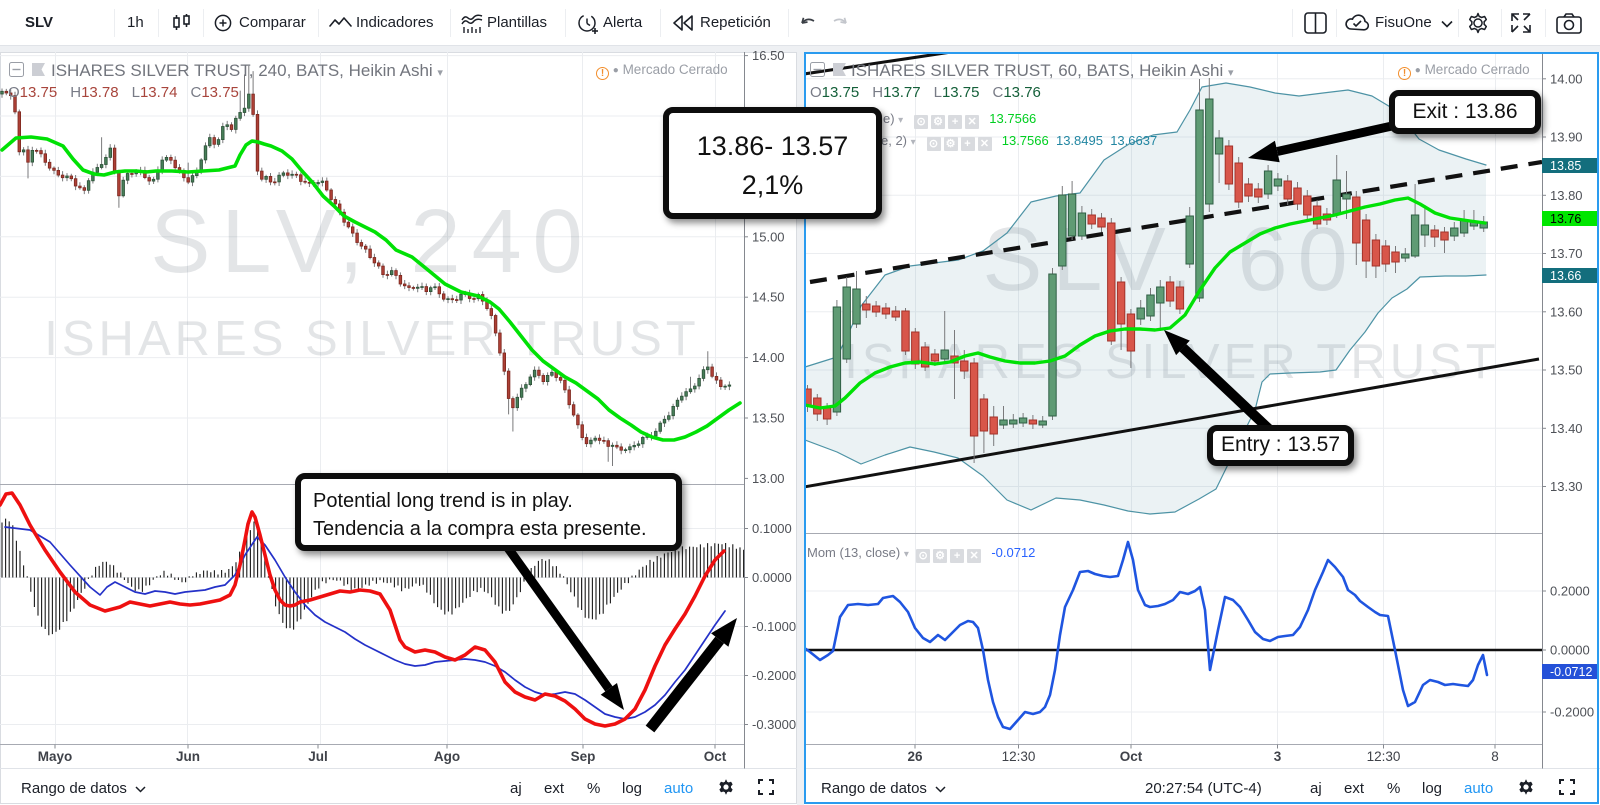  I want to click on svg-text: -0.0712, so click(1571, 672).